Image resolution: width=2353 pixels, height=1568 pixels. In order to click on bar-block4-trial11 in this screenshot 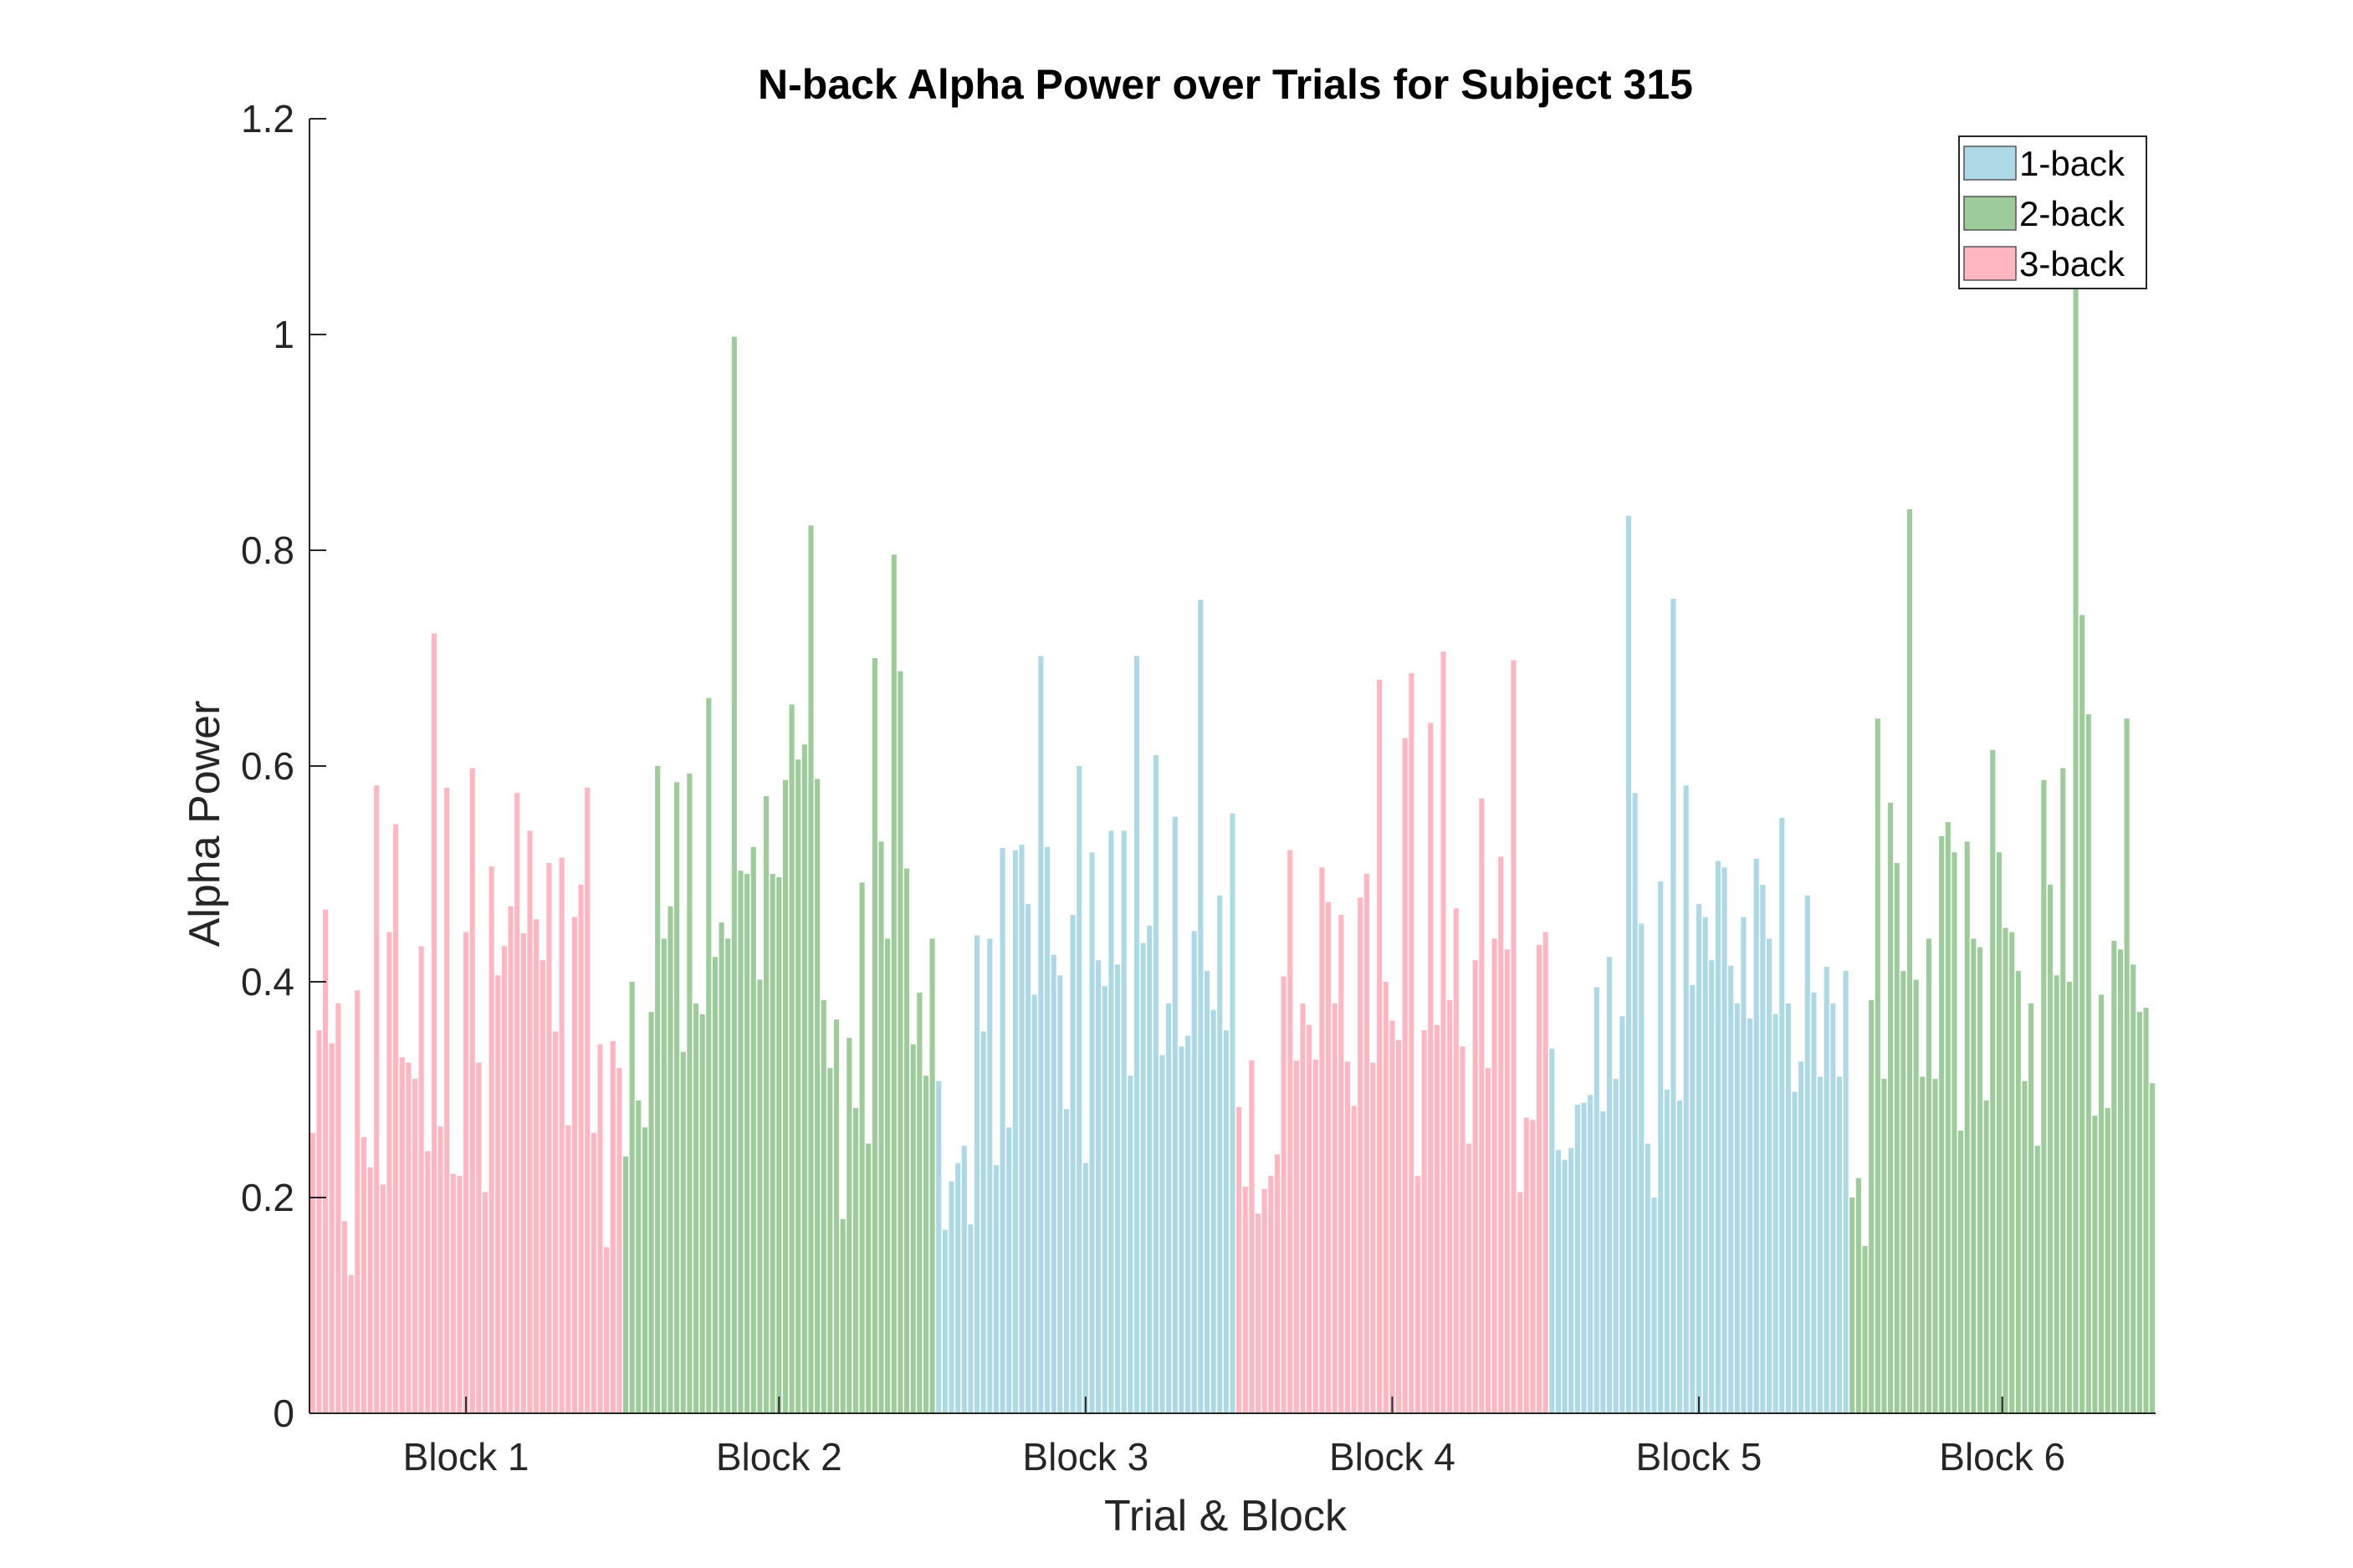, I will do `click(1303, 1208)`.